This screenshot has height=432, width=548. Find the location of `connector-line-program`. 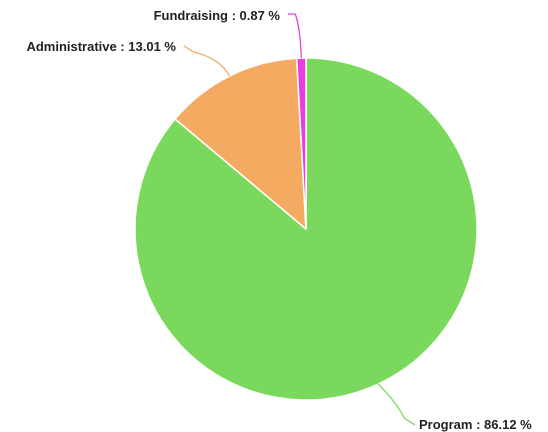

connector-line-program is located at coordinates (396, 404).